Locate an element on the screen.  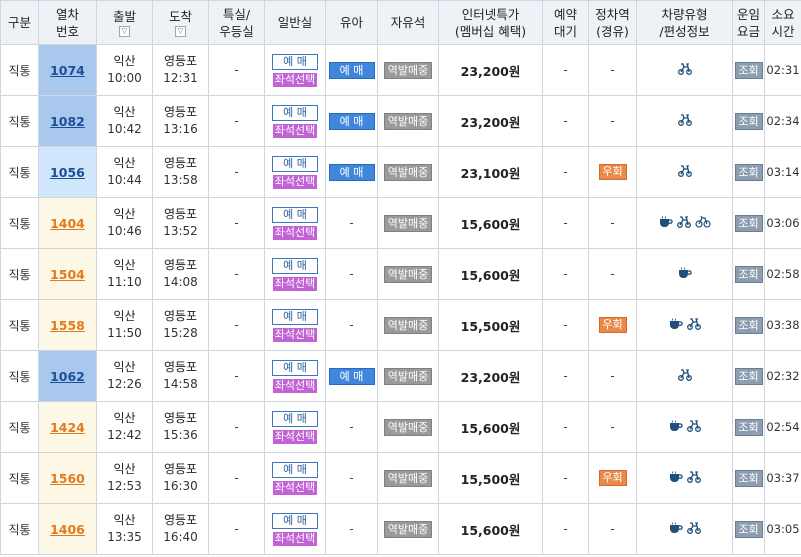
waitlist-value: - is located at coordinates (565, 121).